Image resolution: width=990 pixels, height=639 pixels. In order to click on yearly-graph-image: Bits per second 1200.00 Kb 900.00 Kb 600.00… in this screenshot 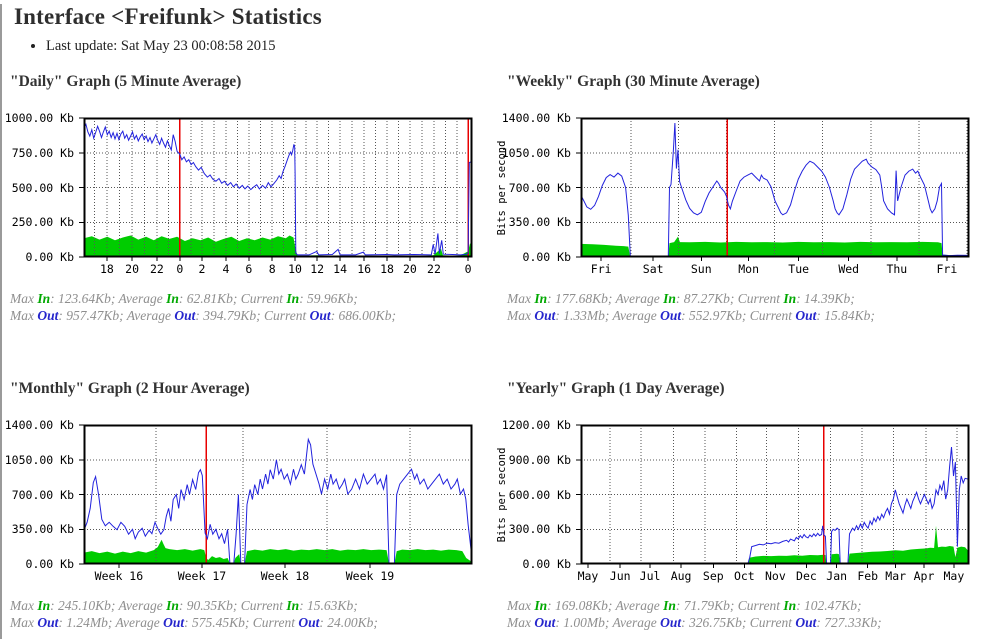, I will do `click(743, 502)`.